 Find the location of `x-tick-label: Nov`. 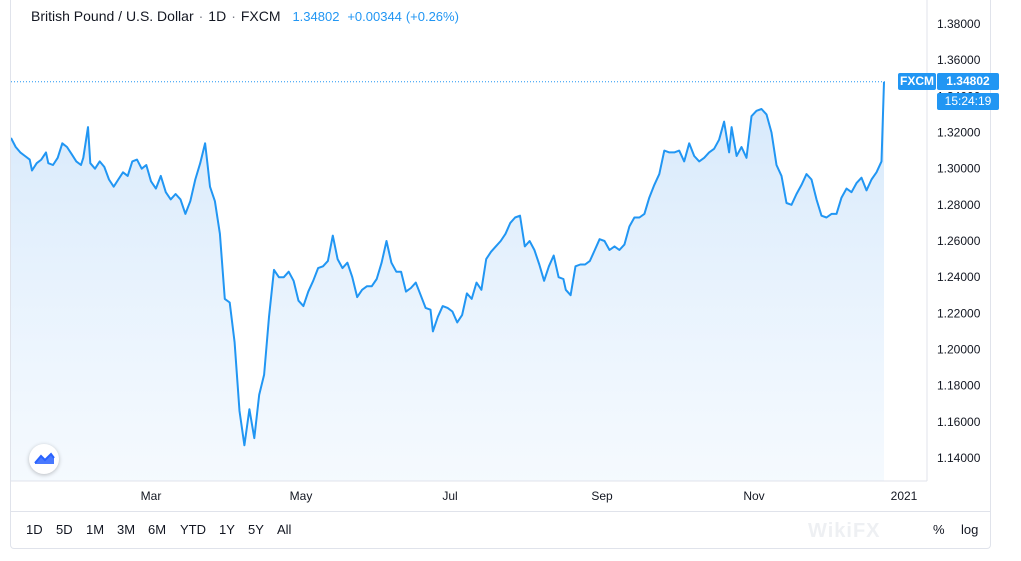

x-tick-label: Nov is located at coordinates (753, 496).